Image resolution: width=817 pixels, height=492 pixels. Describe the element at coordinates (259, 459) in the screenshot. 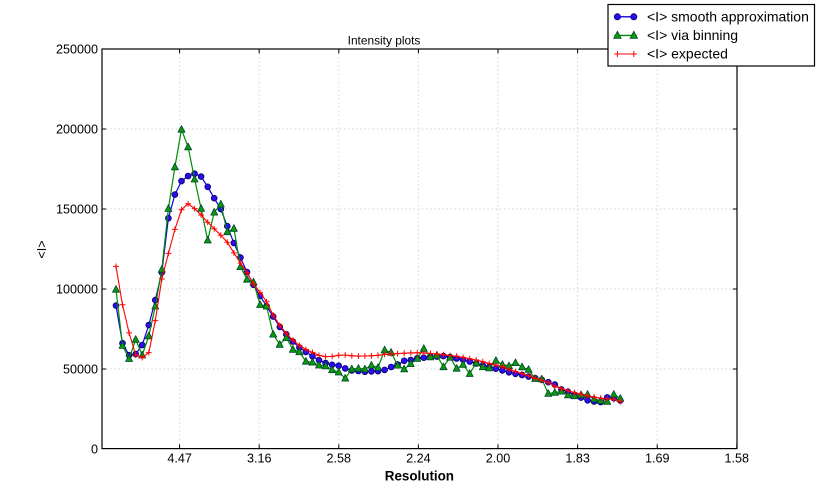

I see `svg-text: 3.16` at that location.